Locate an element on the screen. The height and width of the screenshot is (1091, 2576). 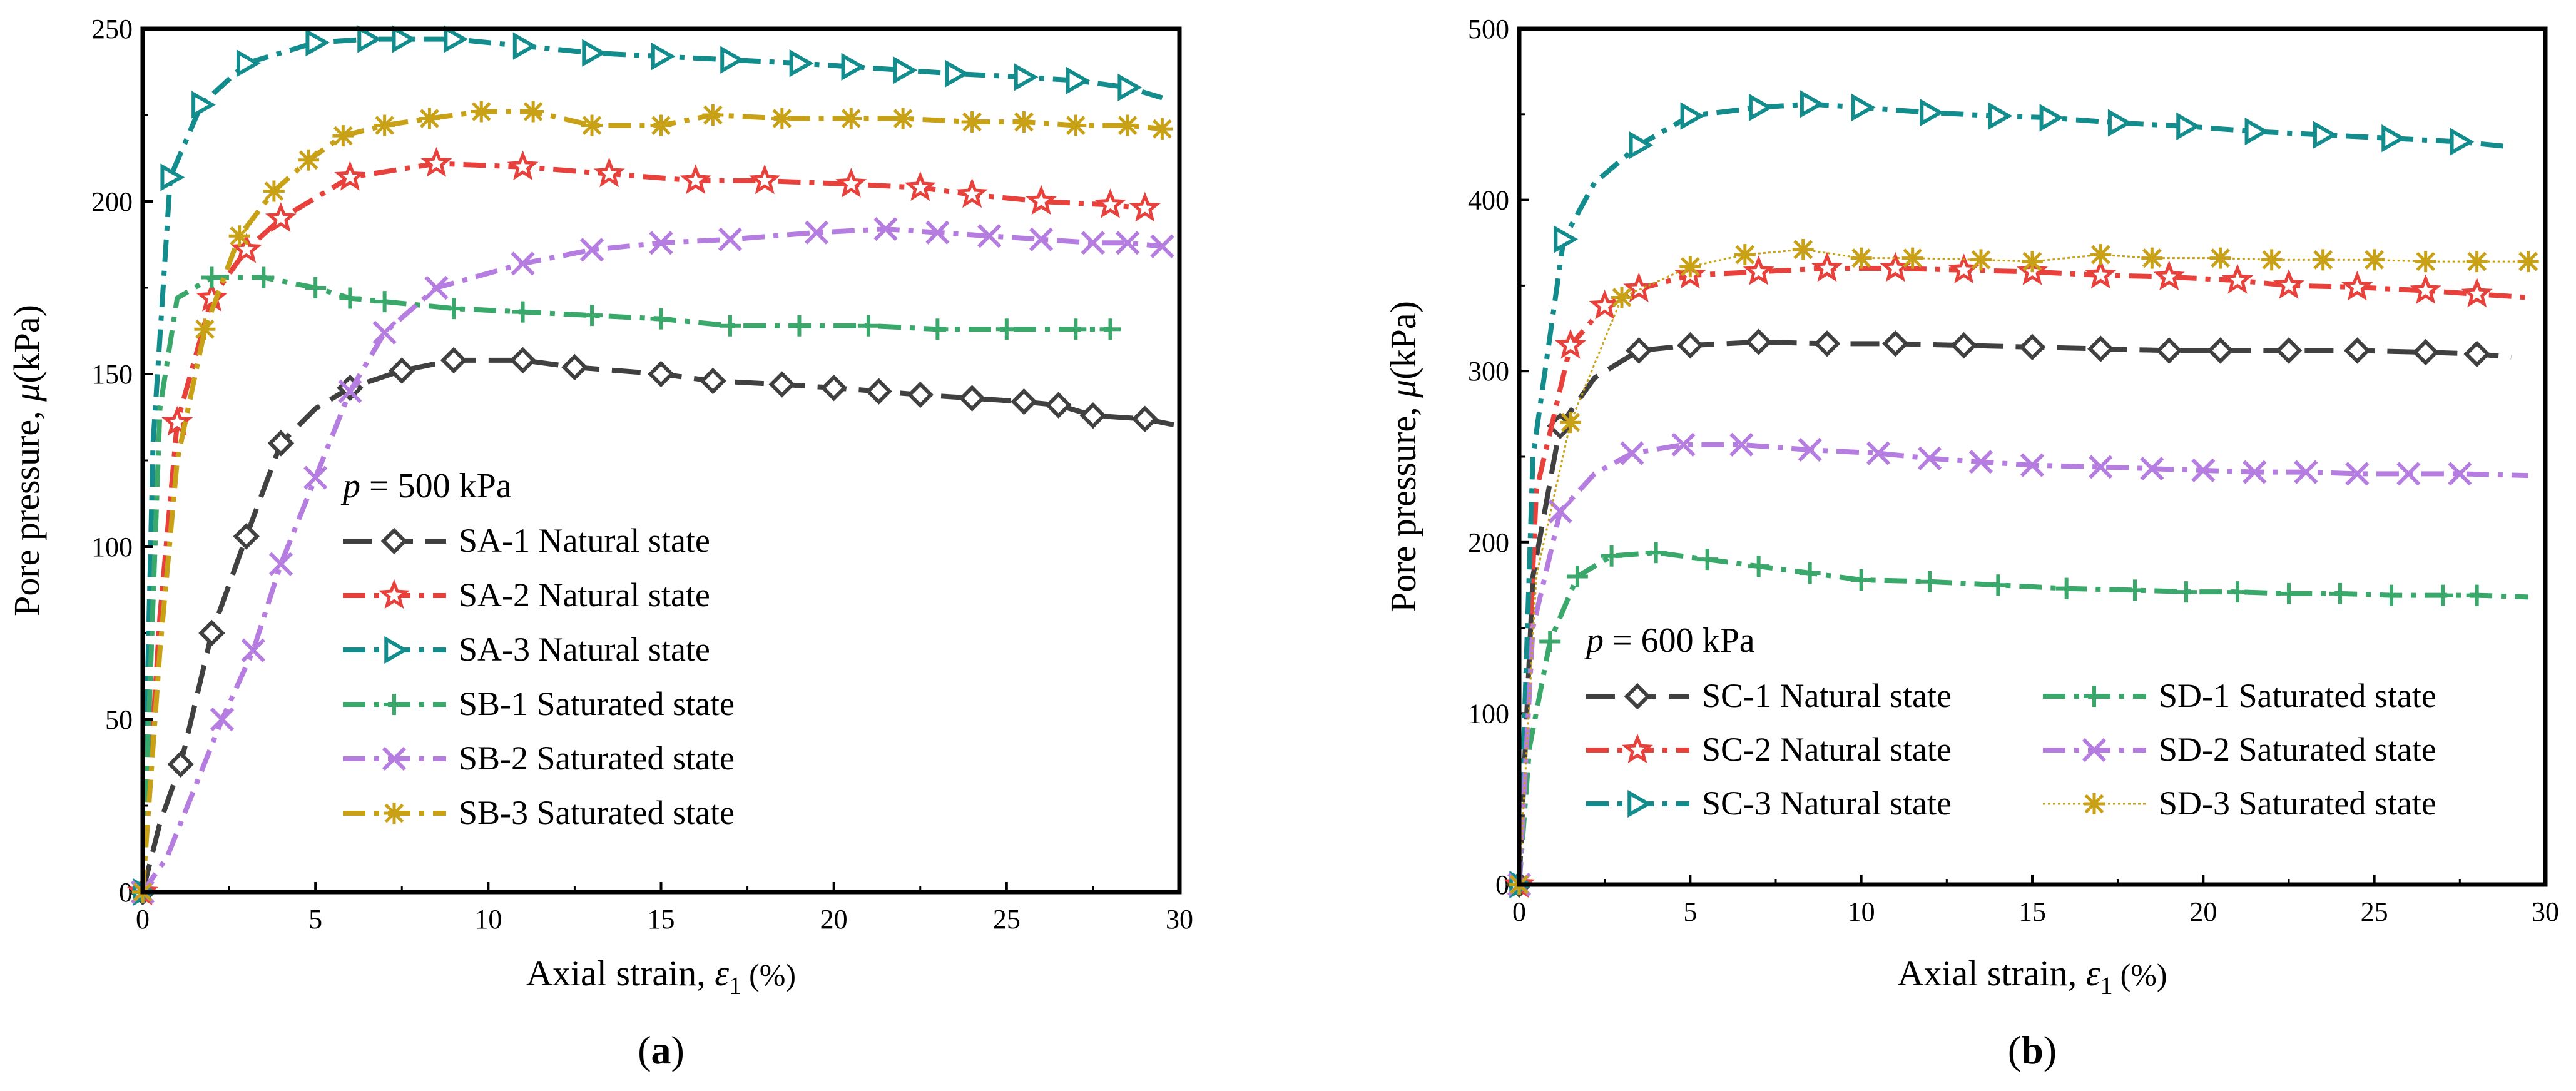
x-axis-unit: (%) is located at coordinates (772, 974).